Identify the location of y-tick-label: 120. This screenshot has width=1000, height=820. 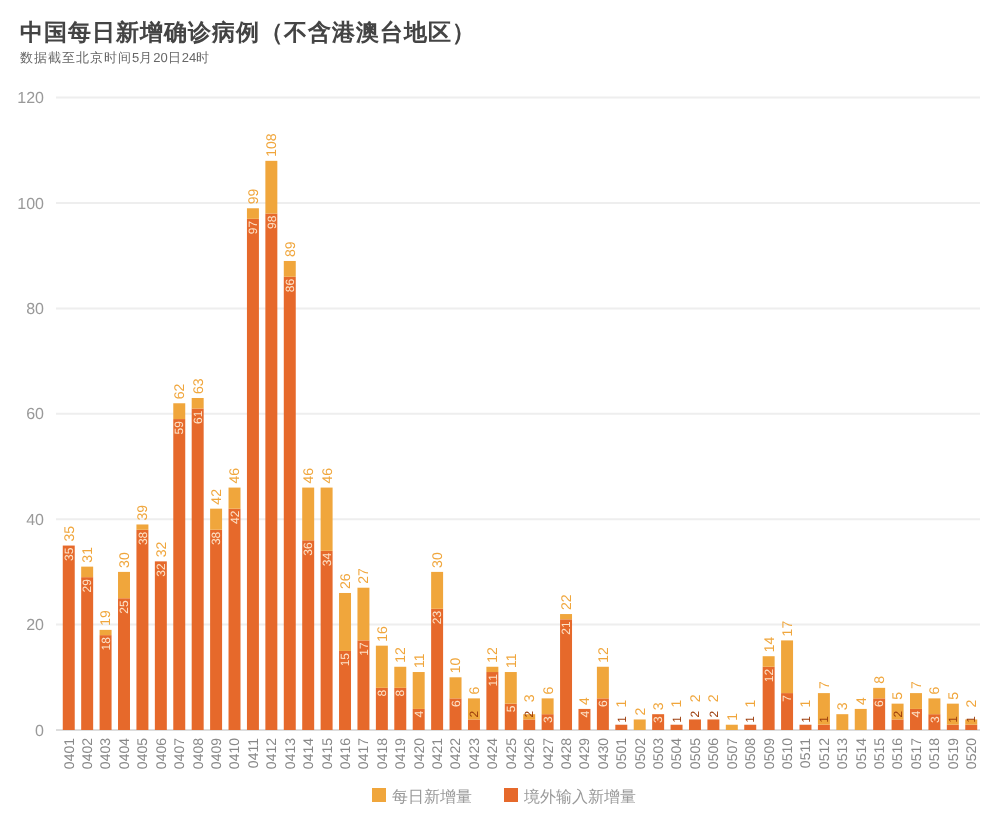
(31, 98).